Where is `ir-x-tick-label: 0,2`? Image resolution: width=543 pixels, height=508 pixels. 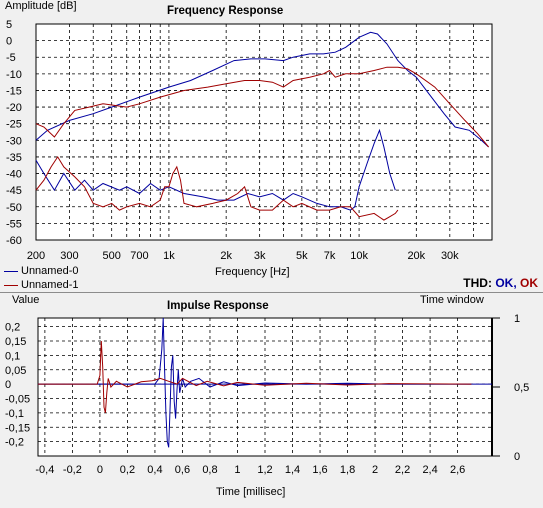
ir-x-tick-label: 0,2 is located at coordinates (127, 470).